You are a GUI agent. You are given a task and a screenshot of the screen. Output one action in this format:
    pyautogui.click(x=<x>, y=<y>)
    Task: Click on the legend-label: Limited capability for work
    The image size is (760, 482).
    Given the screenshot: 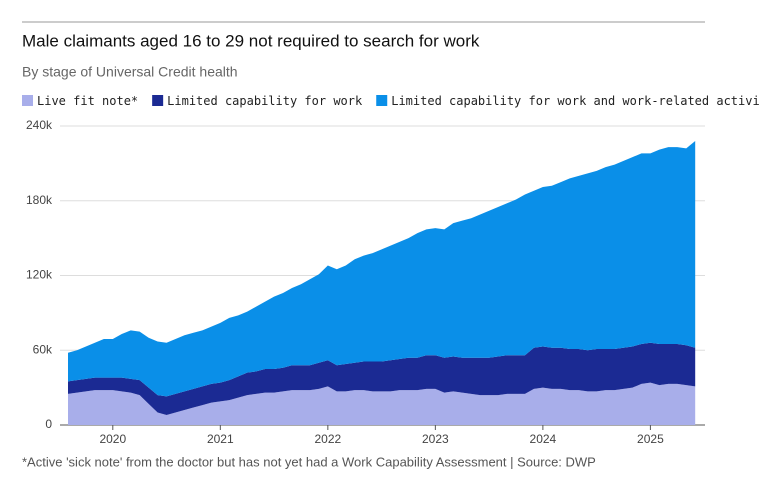 What is the action you would take?
    pyautogui.click(x=265, y=101)
    